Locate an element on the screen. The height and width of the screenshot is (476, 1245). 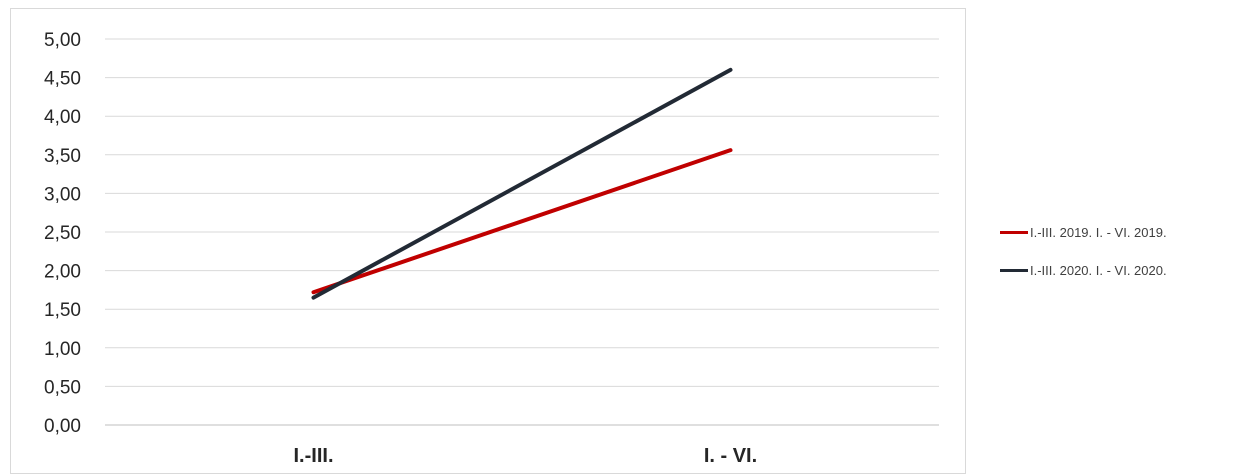
y-tick-label-1: 0,50 is located at coordinates (62, 387).